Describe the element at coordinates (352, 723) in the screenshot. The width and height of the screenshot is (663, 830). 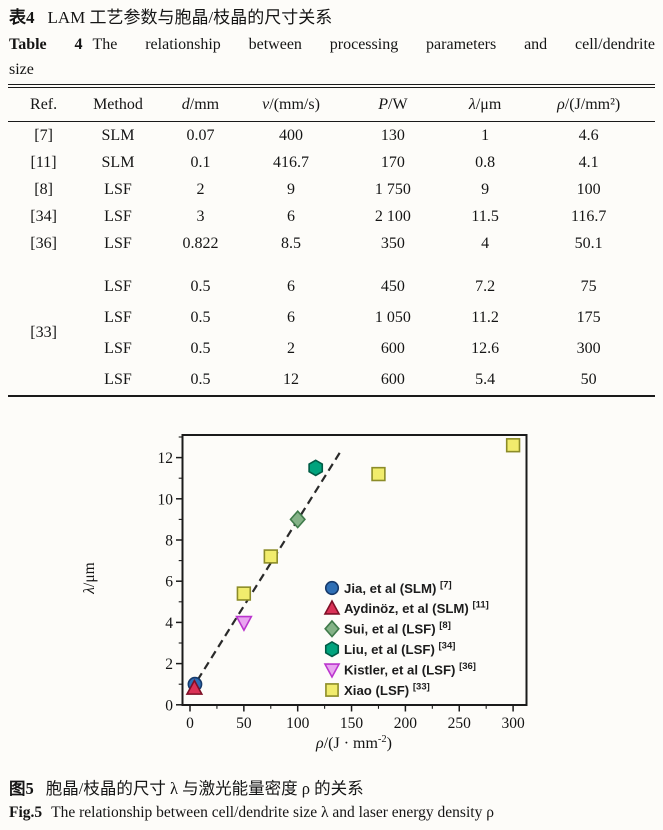
I see `x-tick-label: 150` at that location.